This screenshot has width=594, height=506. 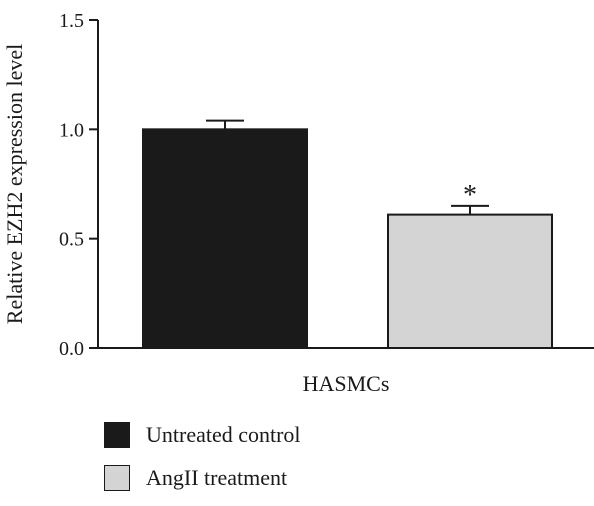 I want to click on bar-angii-treatment, so click(x=470, y=281).